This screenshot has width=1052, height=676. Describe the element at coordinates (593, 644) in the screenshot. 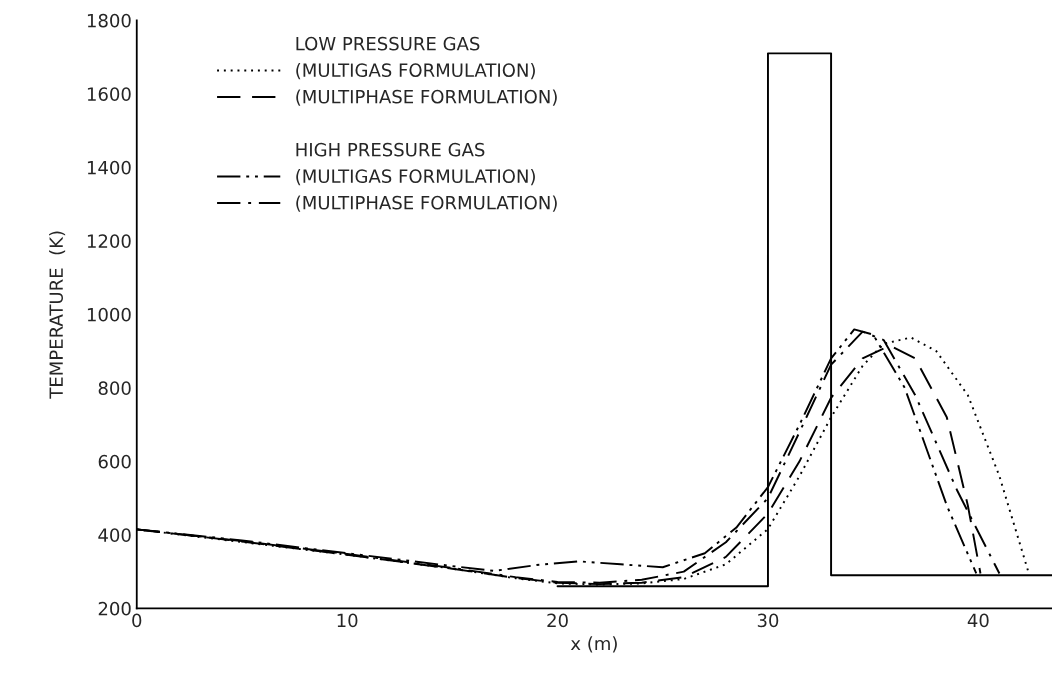

I see `x-axis-title: x (m)` at that location.